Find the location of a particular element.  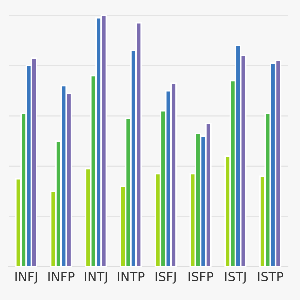

x-tick-label: ISTP is located at coordinates (271, 277).